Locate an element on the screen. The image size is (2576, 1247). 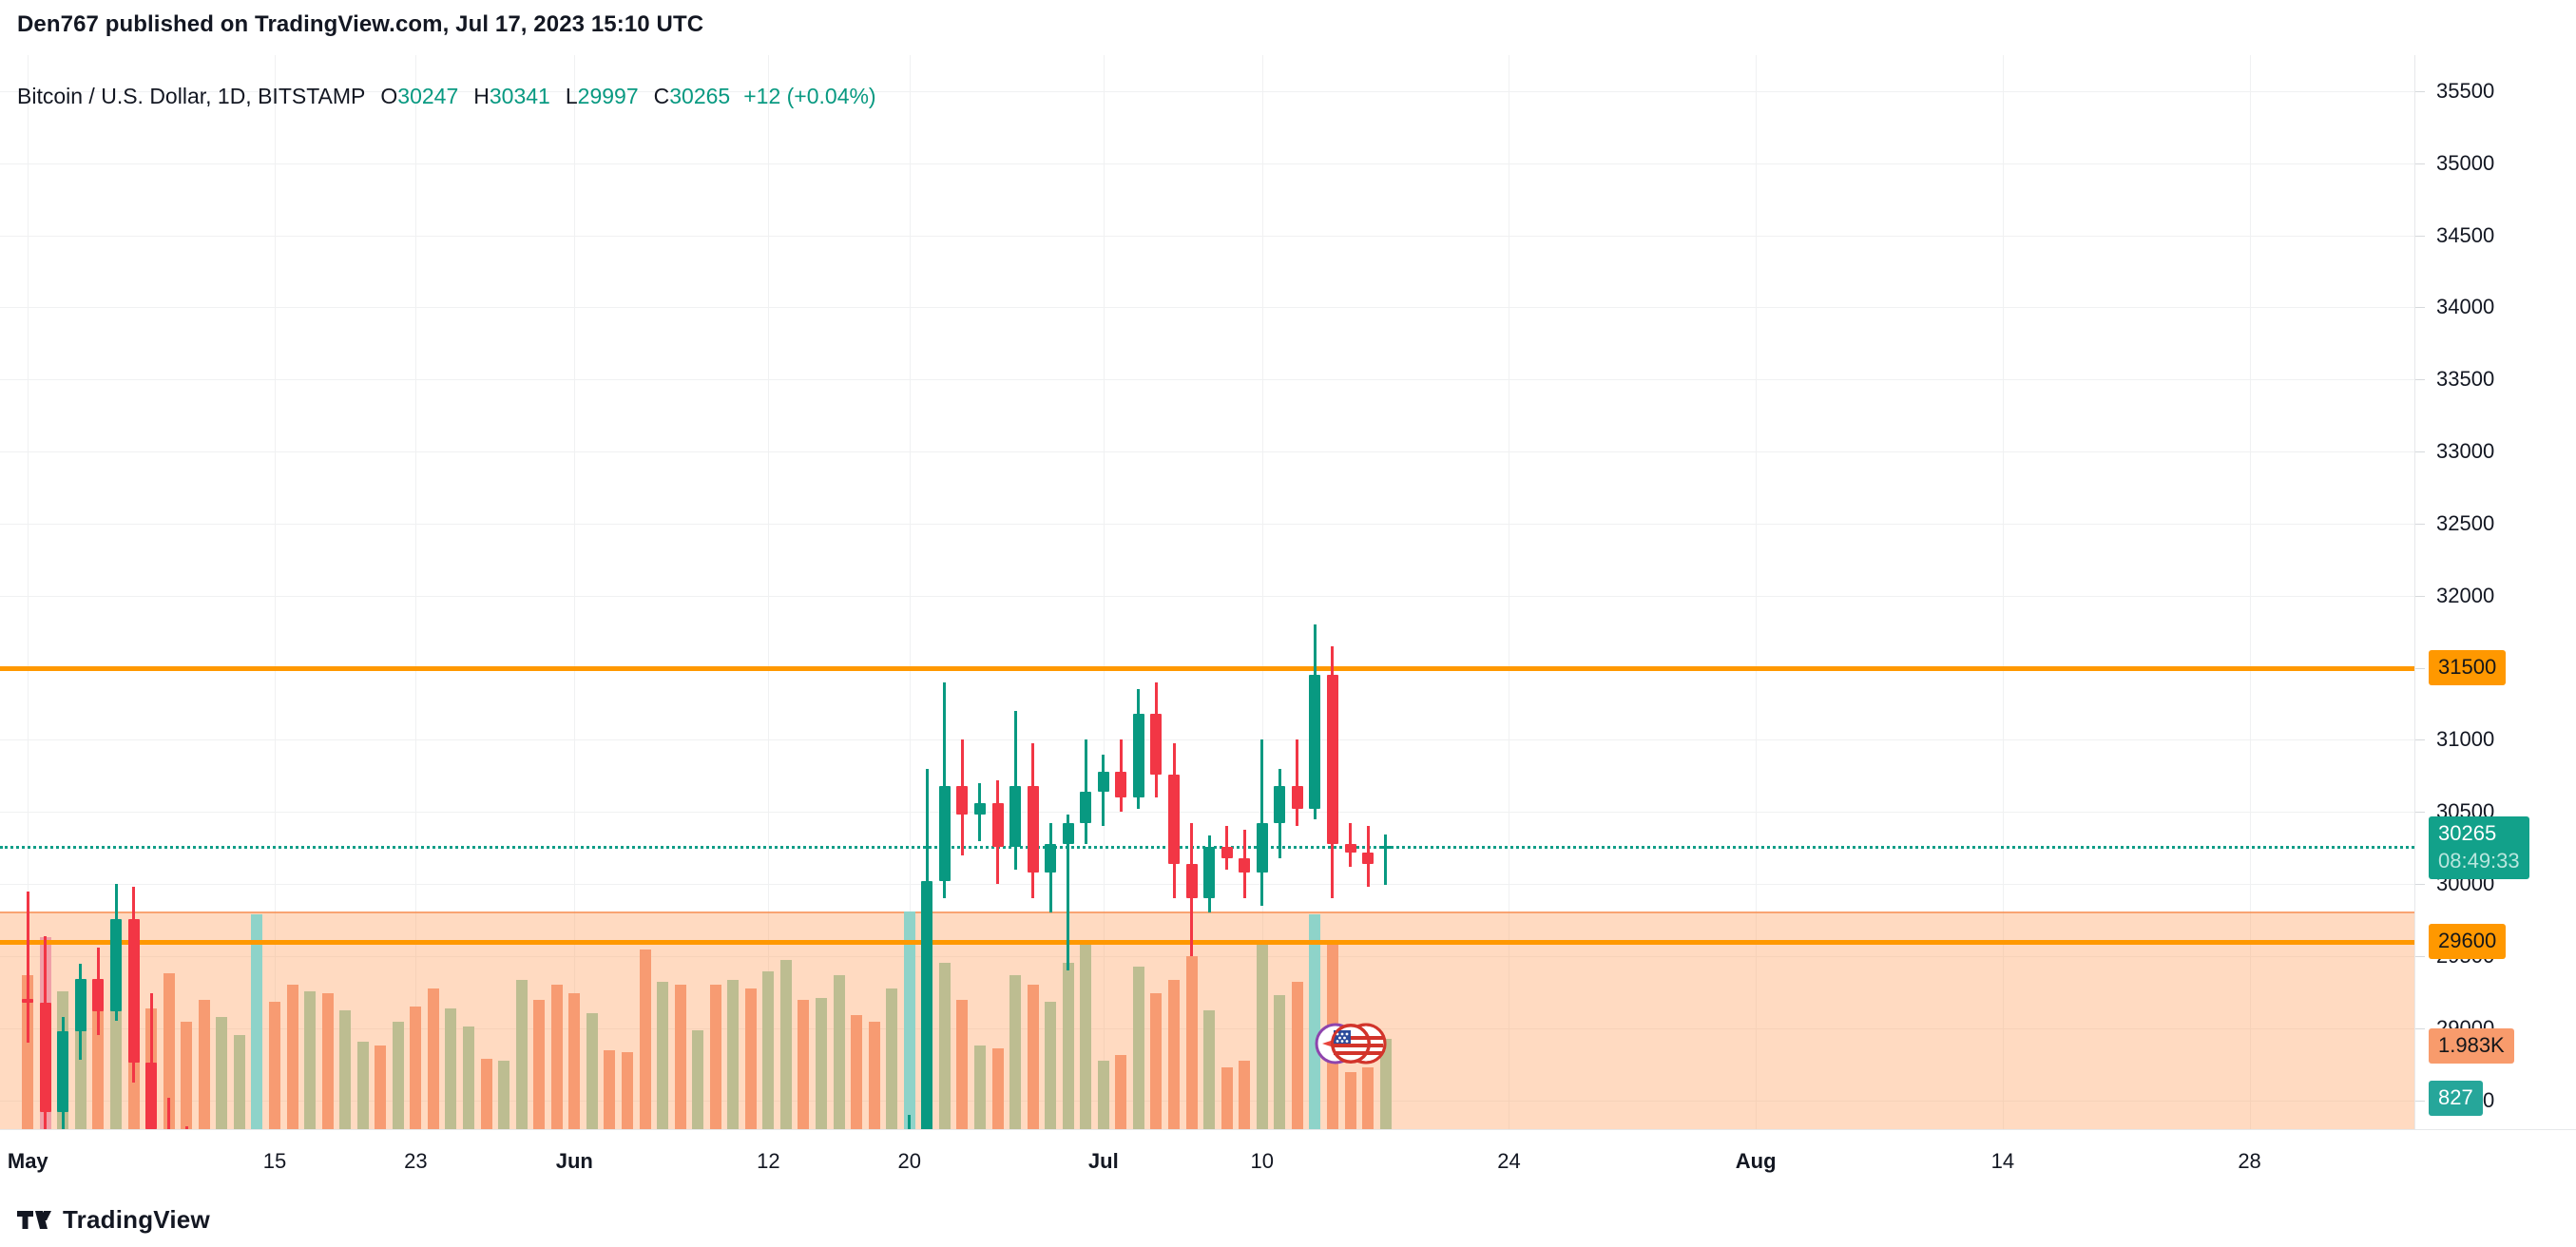
time-tick-label: 14 is located at coordinates (2002, 1161).